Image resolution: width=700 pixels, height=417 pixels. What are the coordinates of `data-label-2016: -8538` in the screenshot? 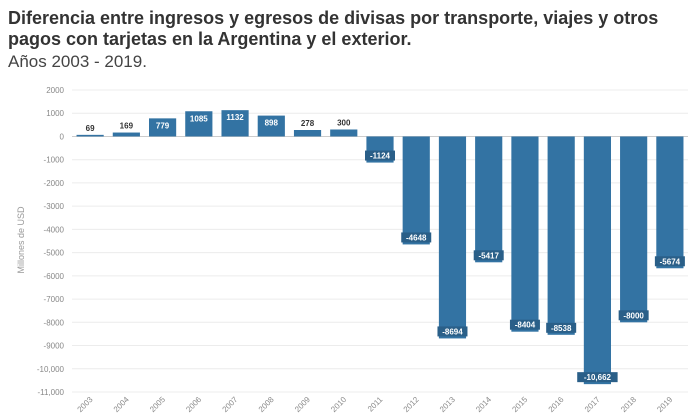 It's located at (561, 328).